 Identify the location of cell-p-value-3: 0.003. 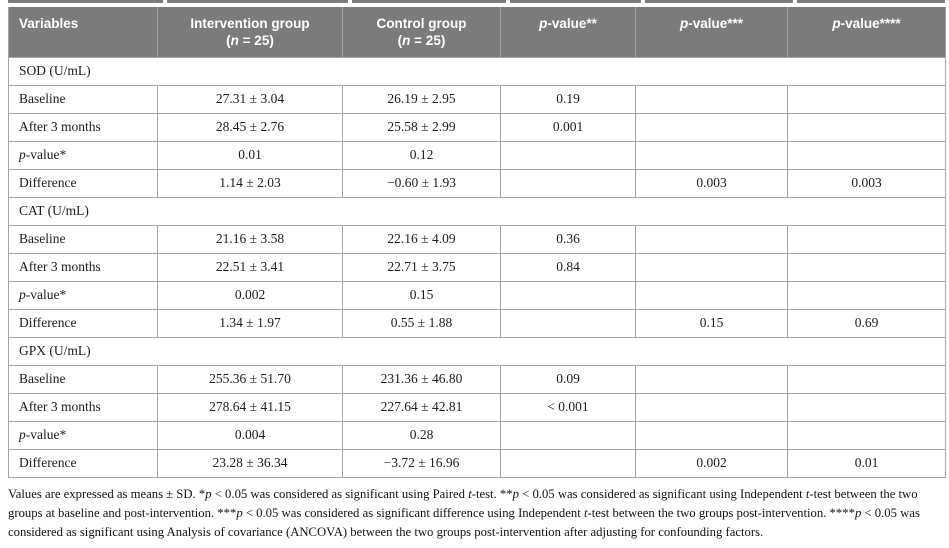
(711, 183).